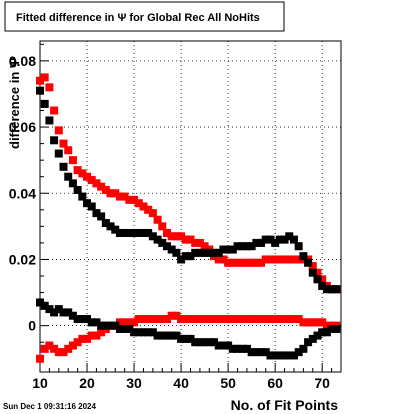 The image size is (400, 414). What do you see at coordinates (32, 326) in the screenshot?
I see `y-tick-label: 0` at bounding box center [32, 326].